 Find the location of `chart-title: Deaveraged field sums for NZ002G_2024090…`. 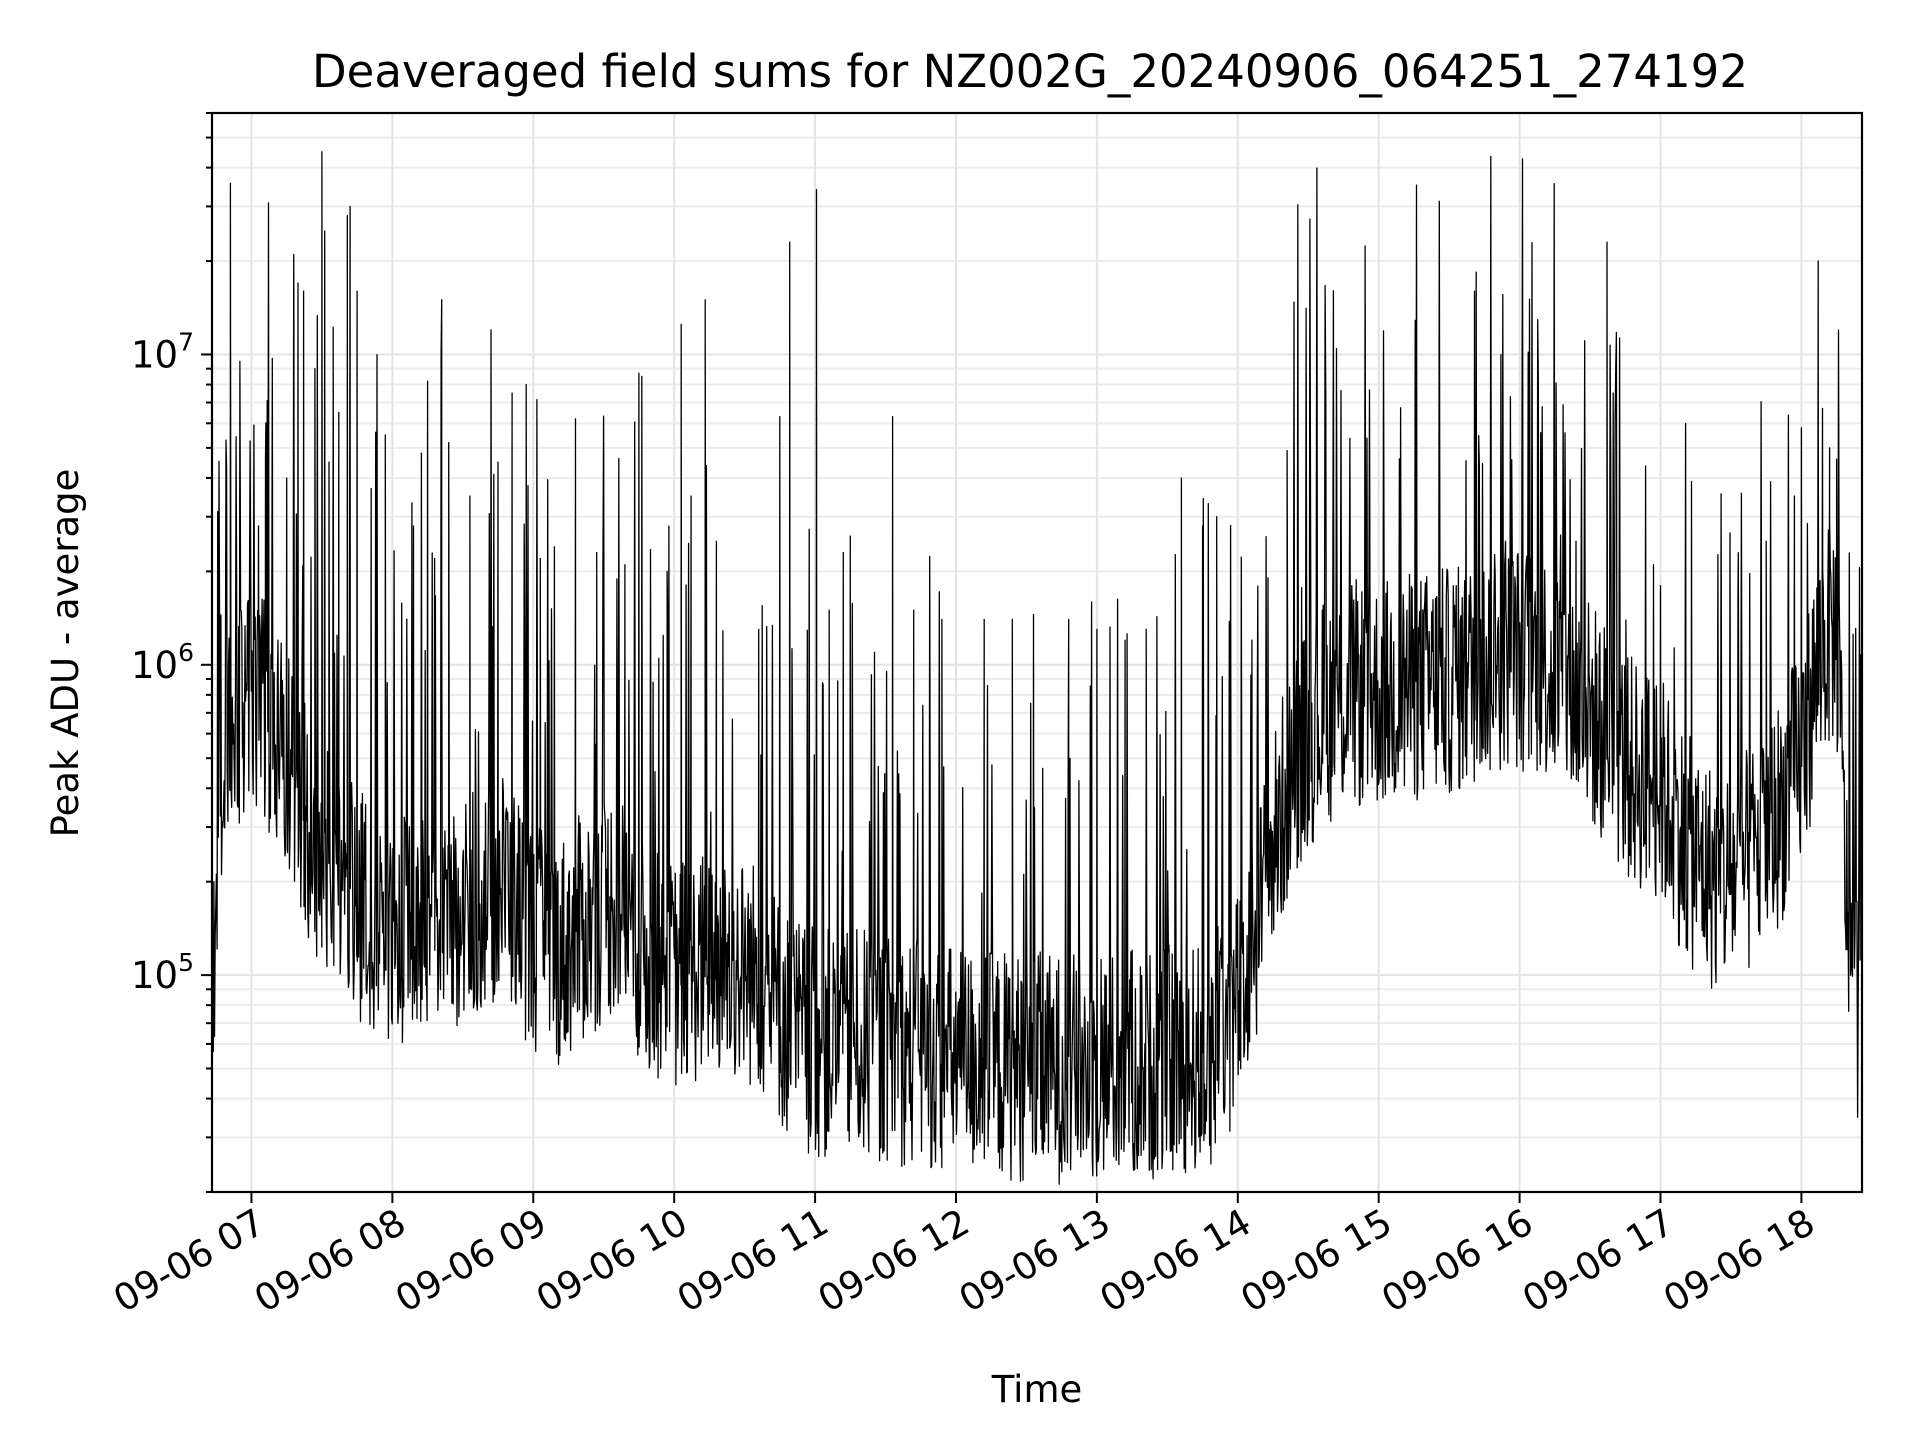

chart-title: Deaveraged field sums for NZ002G_2024090… is located at coordinates (1030, 71).